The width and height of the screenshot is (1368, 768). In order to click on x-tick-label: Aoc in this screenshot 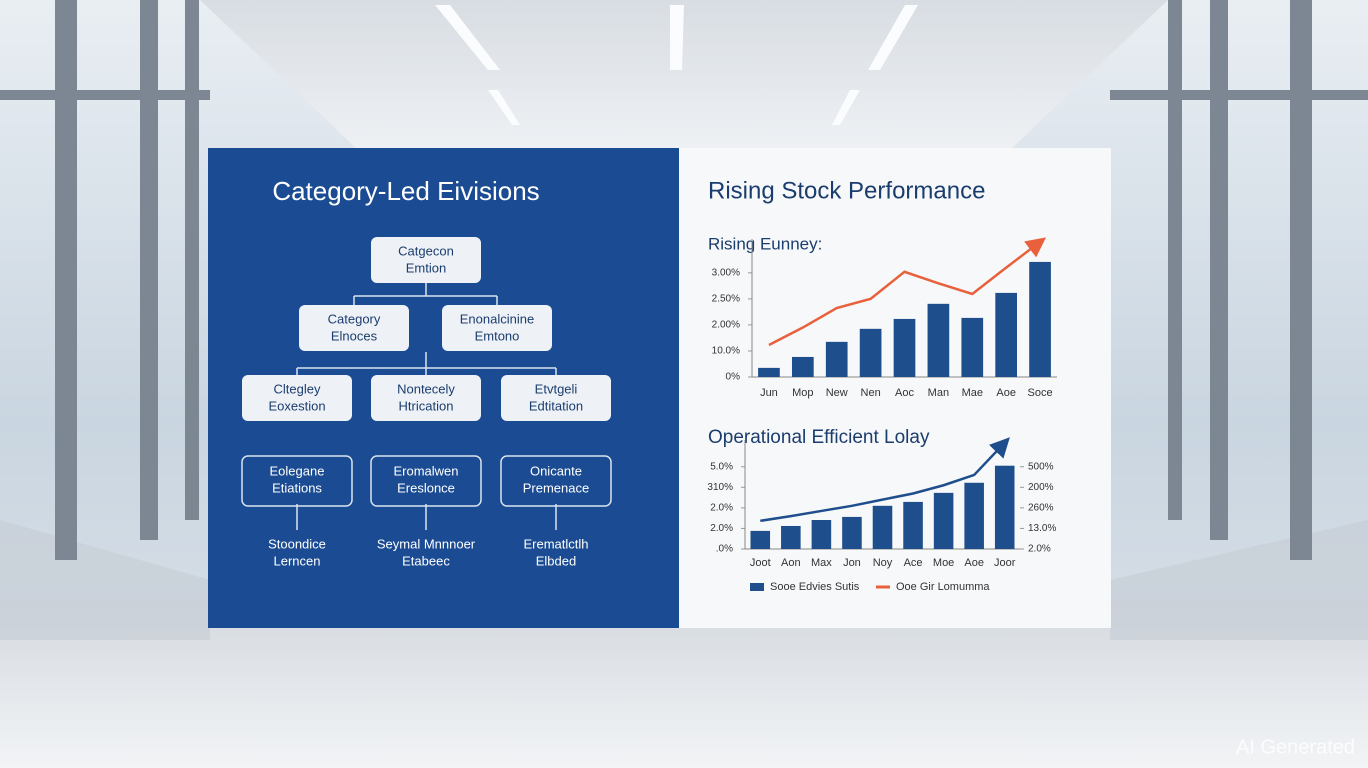, I will do `click(904, 393)`.